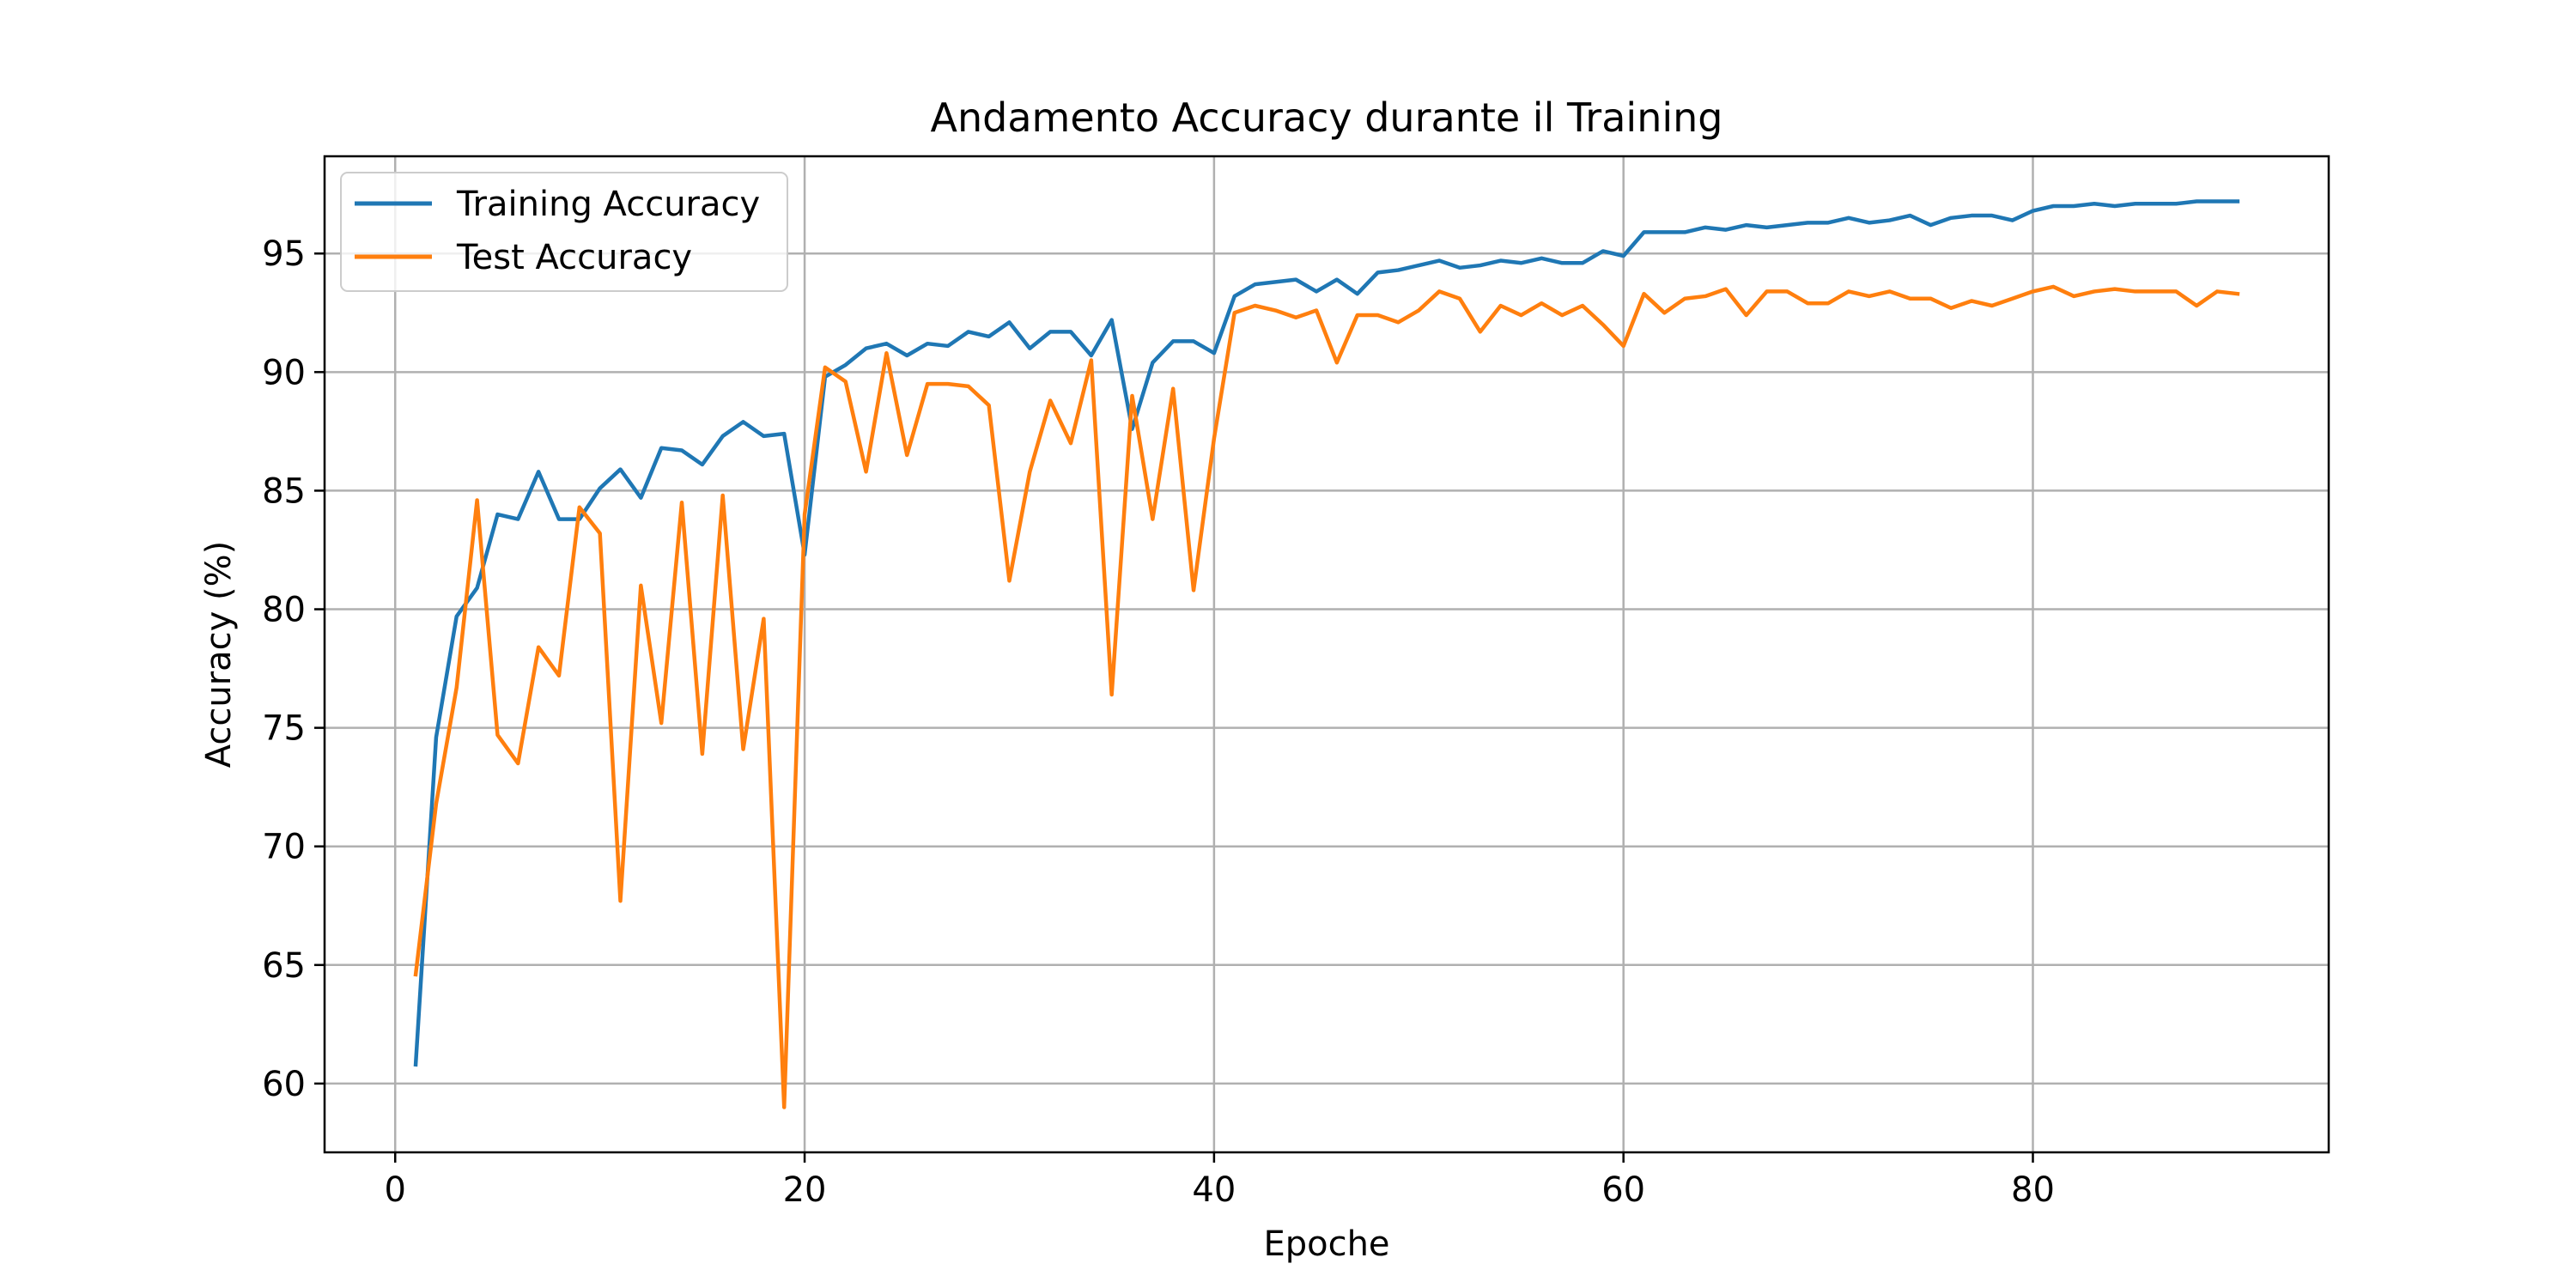 The width and height of the screenshot is (2576, 1288). Describe the element at coordinates (284, 254) in the screenshot. I see `y-tick-label: 95` at that location.